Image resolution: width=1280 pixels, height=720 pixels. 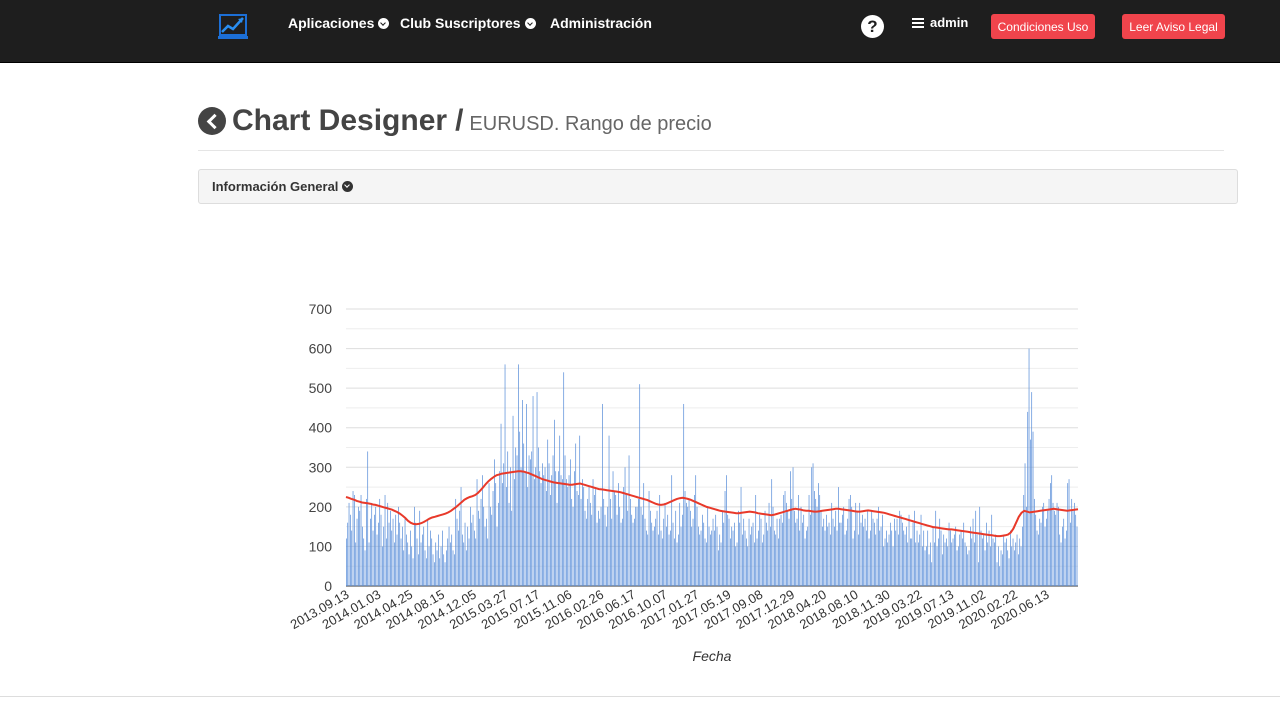 What do you see at coordinates (601, 23) in the screenshot?
I see `nav-administracion: Administración` at bounding box center [601, 23].